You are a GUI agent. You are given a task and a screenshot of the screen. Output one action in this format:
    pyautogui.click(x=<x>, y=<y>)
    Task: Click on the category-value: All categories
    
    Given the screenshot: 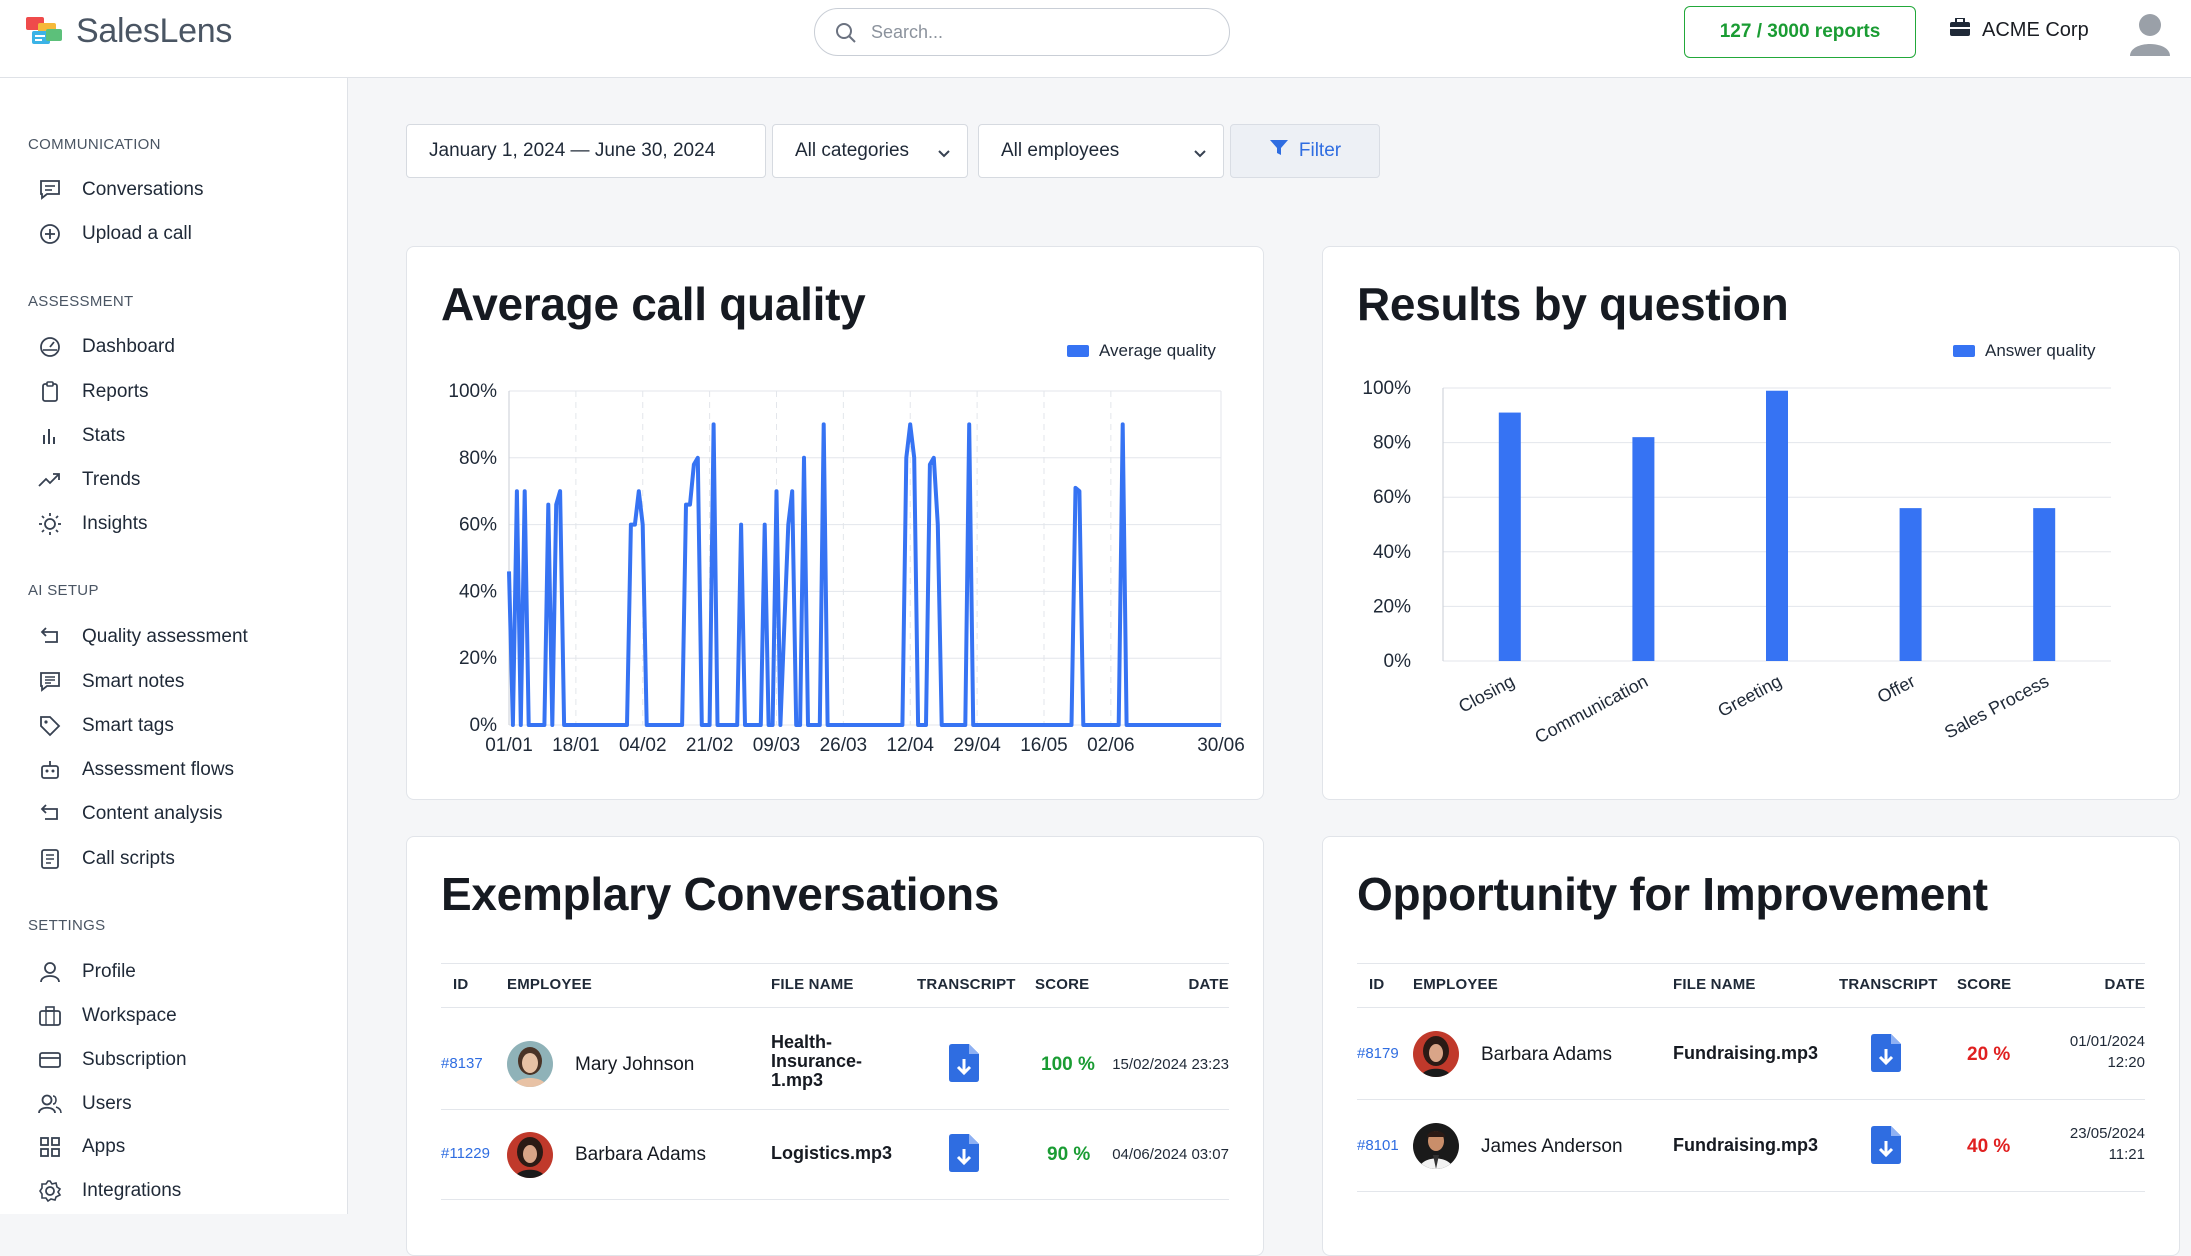 What is the action you would take?
    pyautogui.click(x=852, y=150)
    